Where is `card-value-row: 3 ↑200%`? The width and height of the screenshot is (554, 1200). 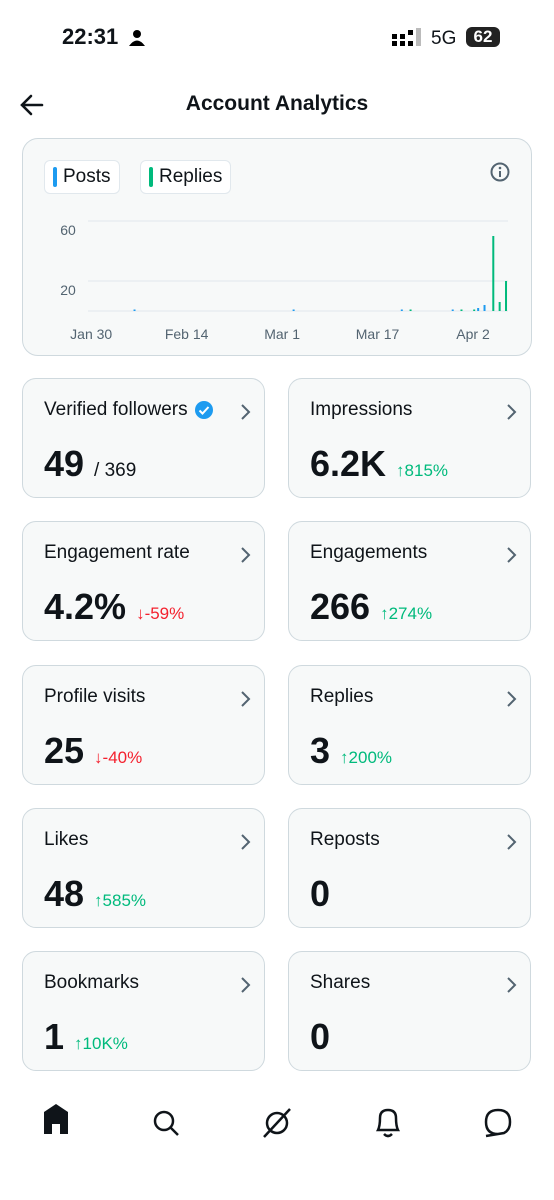
card-value-row: 3 ↑200% is located at coordinates (351, 751).